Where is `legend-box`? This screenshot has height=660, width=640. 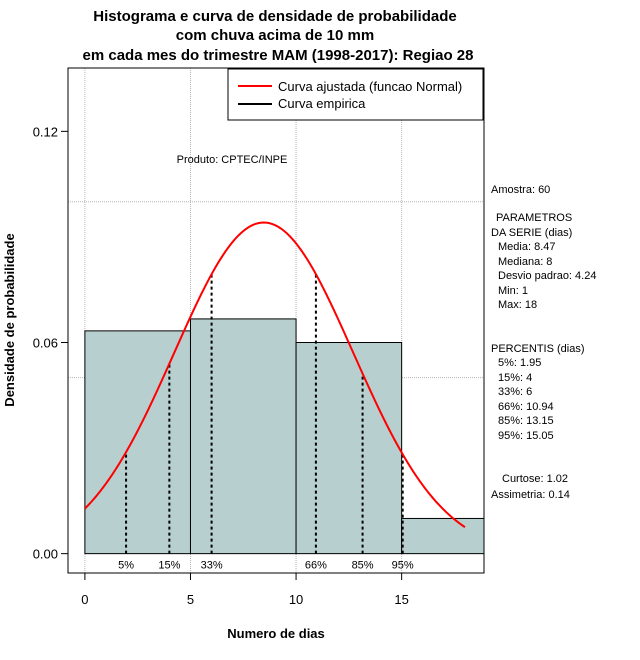 legend-box is located at coordinates (355, 94).